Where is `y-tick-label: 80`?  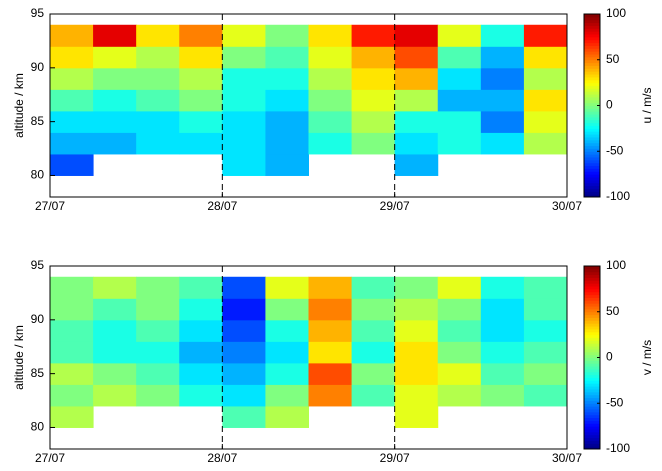
y-tick-label: 80 is located at coordinates (38, 427).